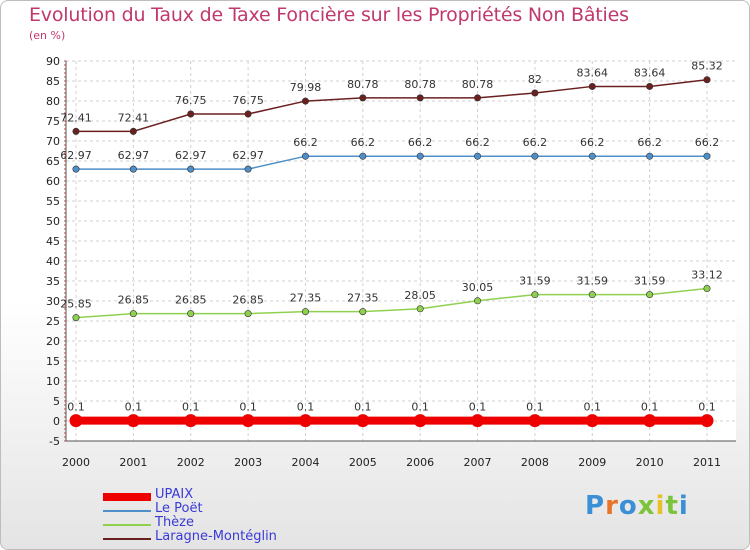 The image size is (750, 550). What do you see at coordinates (53, 381) in the screenshot?
I see `y-tick-label: 10` at bounding box center [53, 381].